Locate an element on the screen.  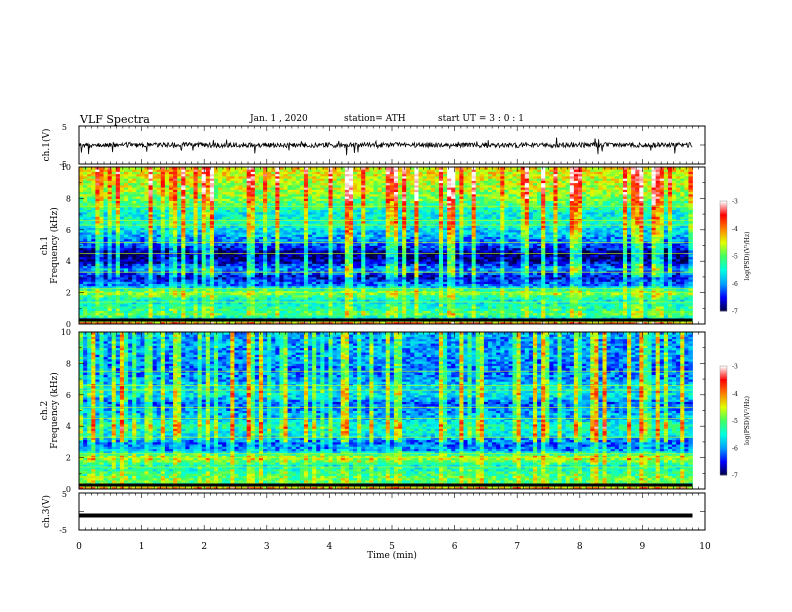
ch1-waveform-panel: 5-5ch.1(V) is located at coordinates (373, 146).